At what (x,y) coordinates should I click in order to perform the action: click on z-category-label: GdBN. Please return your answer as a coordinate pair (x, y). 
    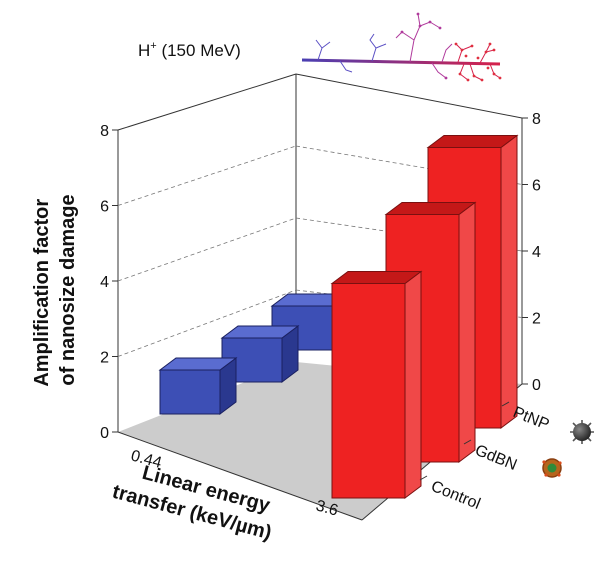
    Looking at the image, I should click on (496, 458).